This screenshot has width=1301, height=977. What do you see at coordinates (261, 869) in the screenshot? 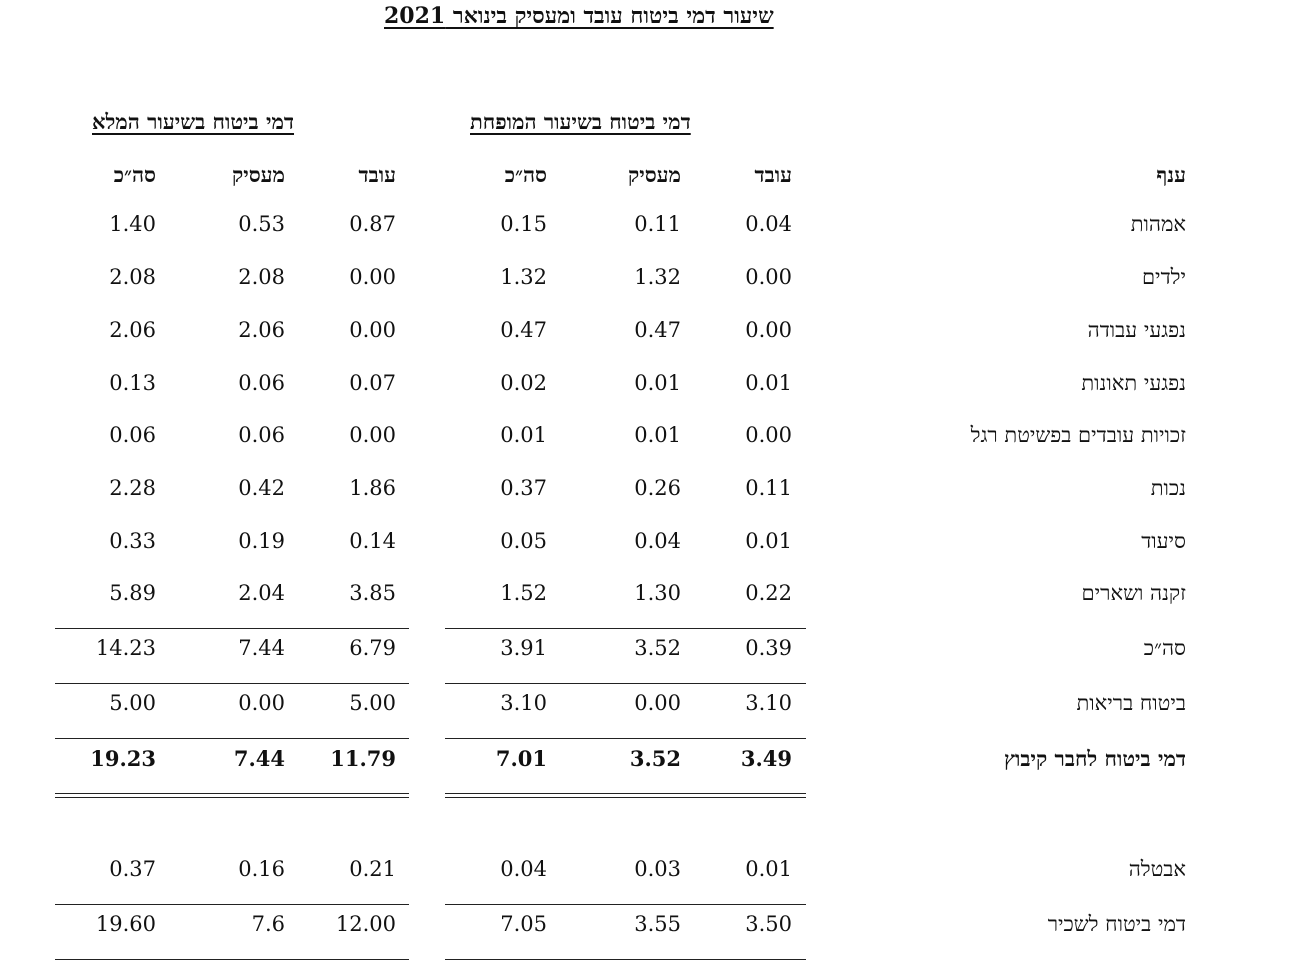
I see `cell-full-employer: 0.16` at bounding box center [261, 869].